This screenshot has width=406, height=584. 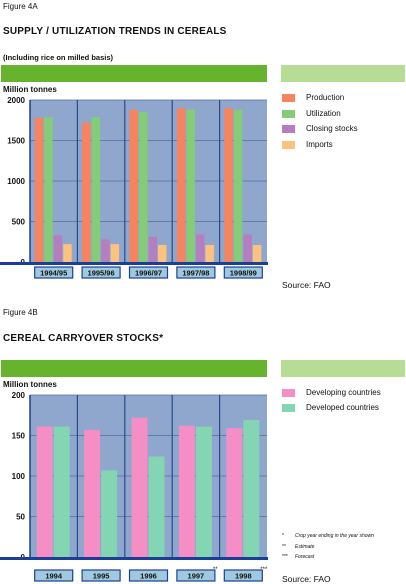 I want to click on figure-4b-legend-item: Developed countries, so click(x=344, y=408).